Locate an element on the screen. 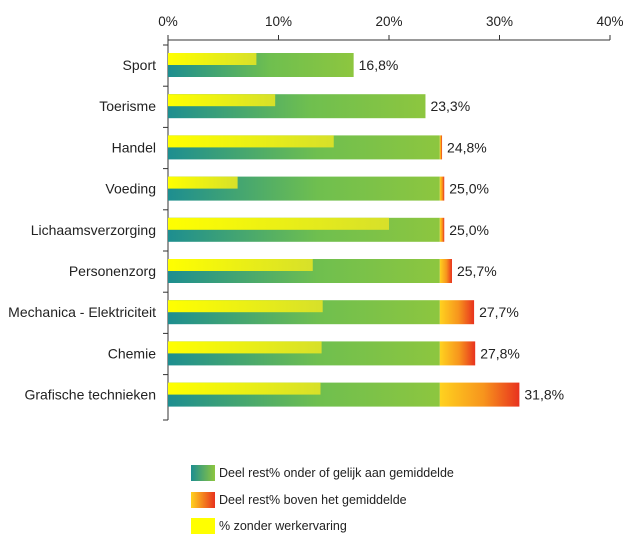  category-label: Mechanica - Elektriciteit is located at coordinates (82, 312).